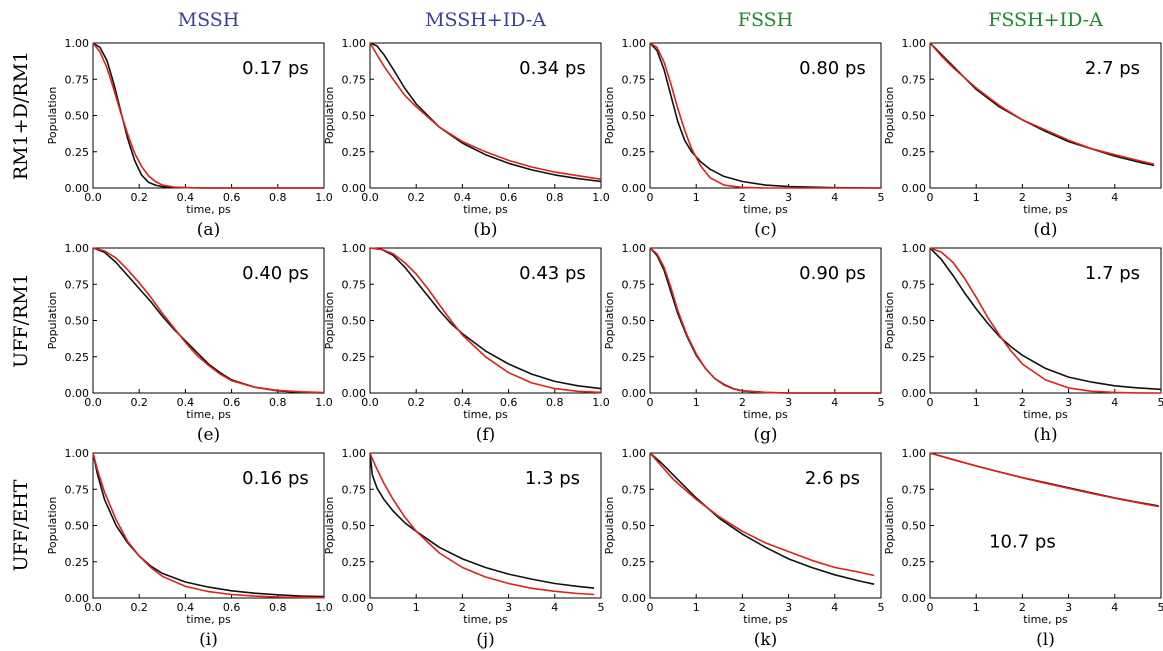 The height and width of the screenshot is (651, 1163). What do you see at coordinates (324, 402) in the screenshot?
I see `x-tick-label: 1.0` at bounding box center [324, 402].